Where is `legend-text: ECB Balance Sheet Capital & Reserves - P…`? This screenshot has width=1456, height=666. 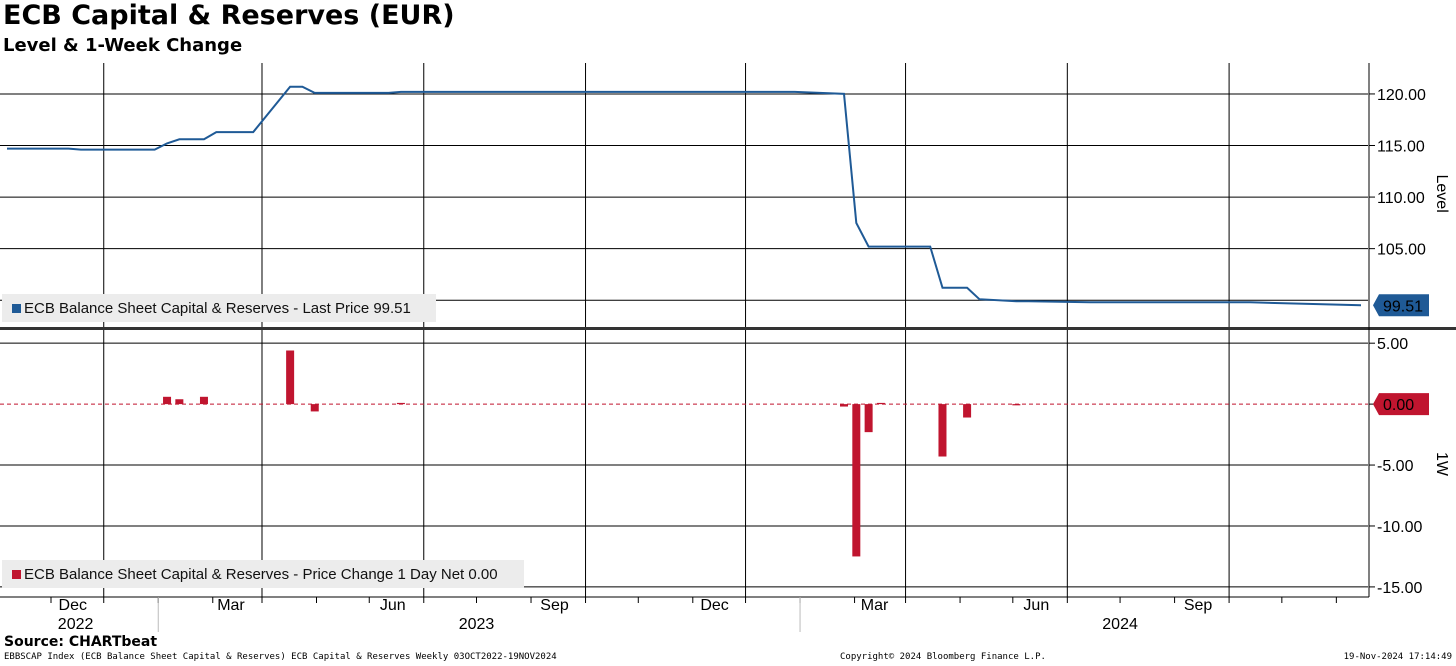
legend-text: ECB Balance Sheet Capital & Reserves - P… is located at coordinates (261, 574).